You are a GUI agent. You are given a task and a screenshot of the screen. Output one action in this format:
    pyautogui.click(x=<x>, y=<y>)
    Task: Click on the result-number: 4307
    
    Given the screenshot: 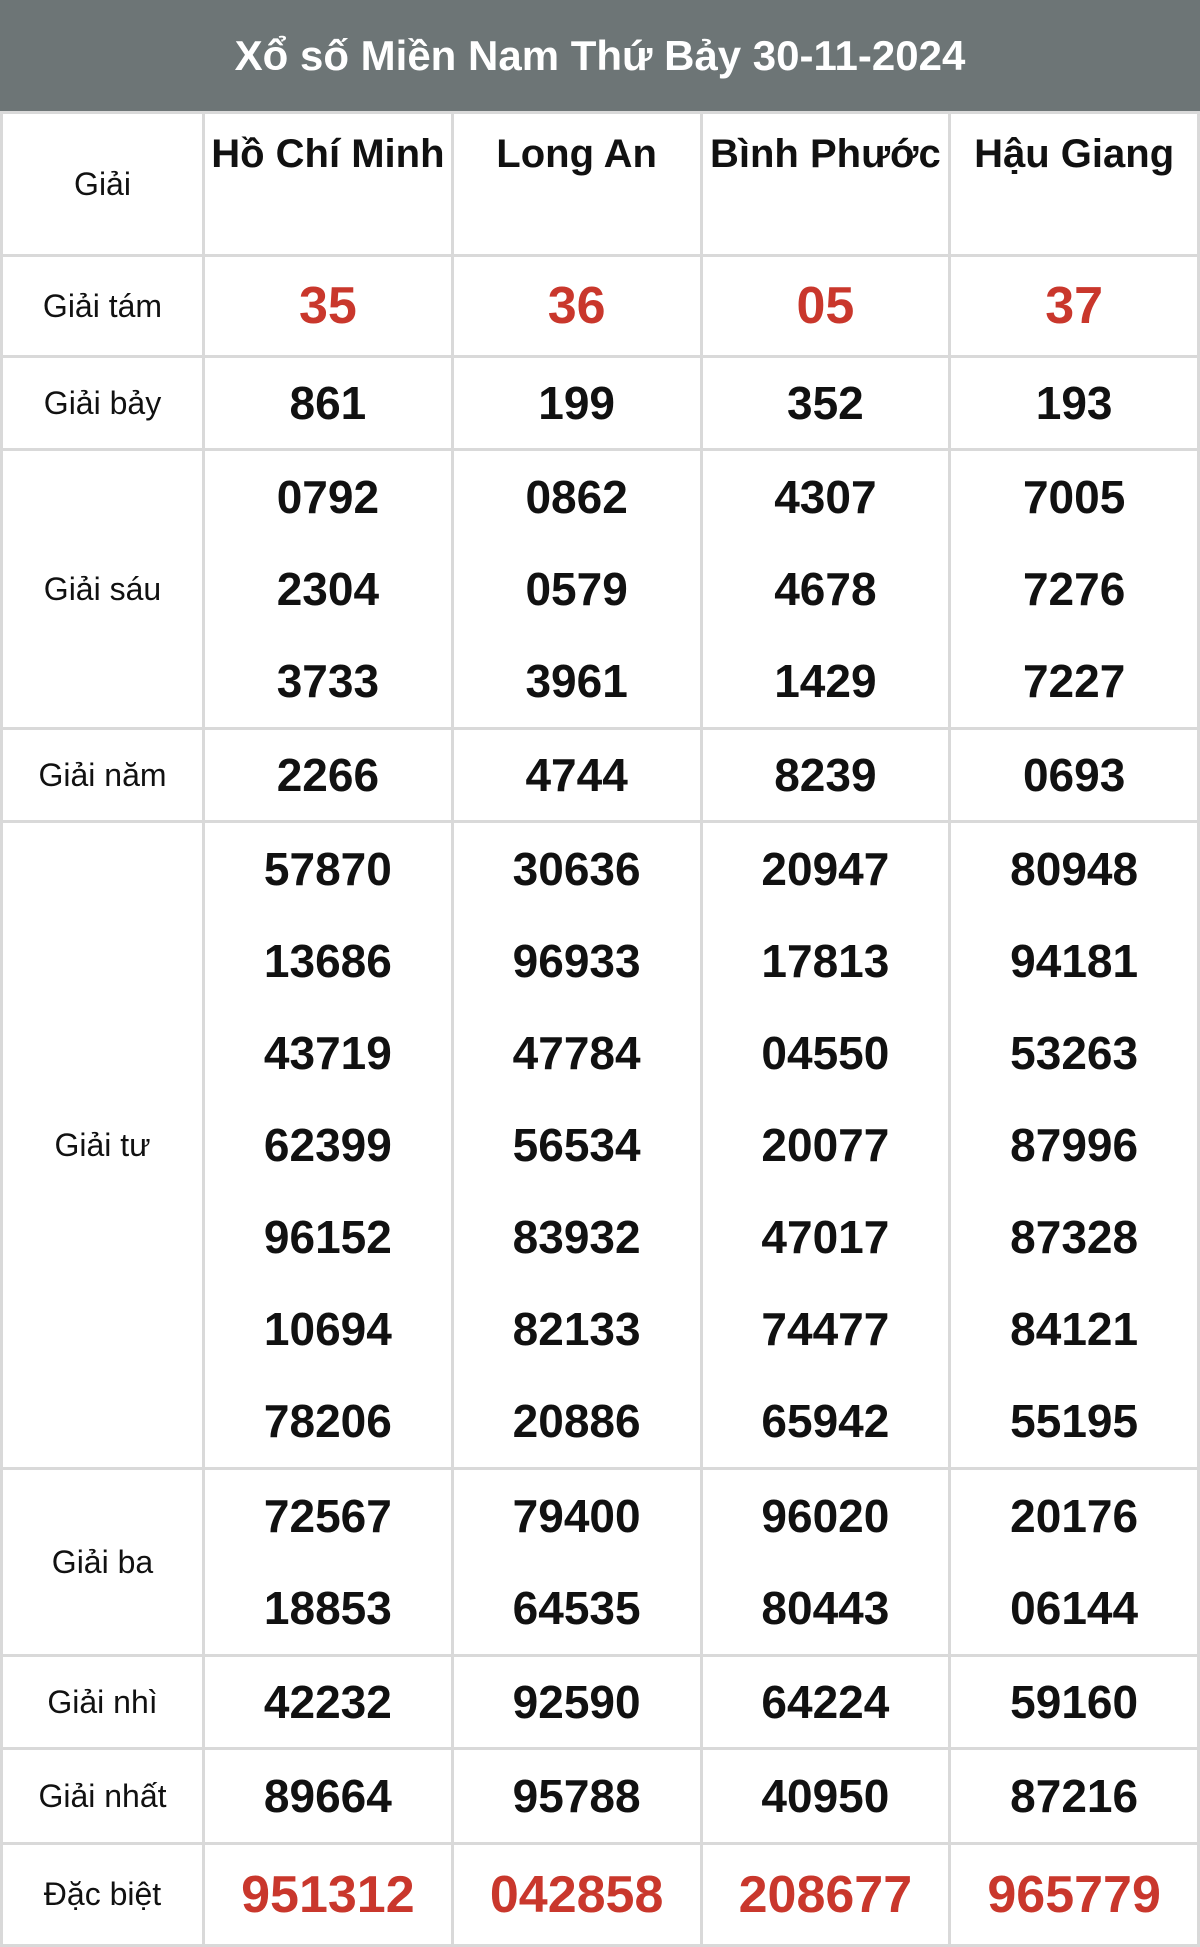 What is the action you would take?
    pyautogui.click(x=825, y=497)
    